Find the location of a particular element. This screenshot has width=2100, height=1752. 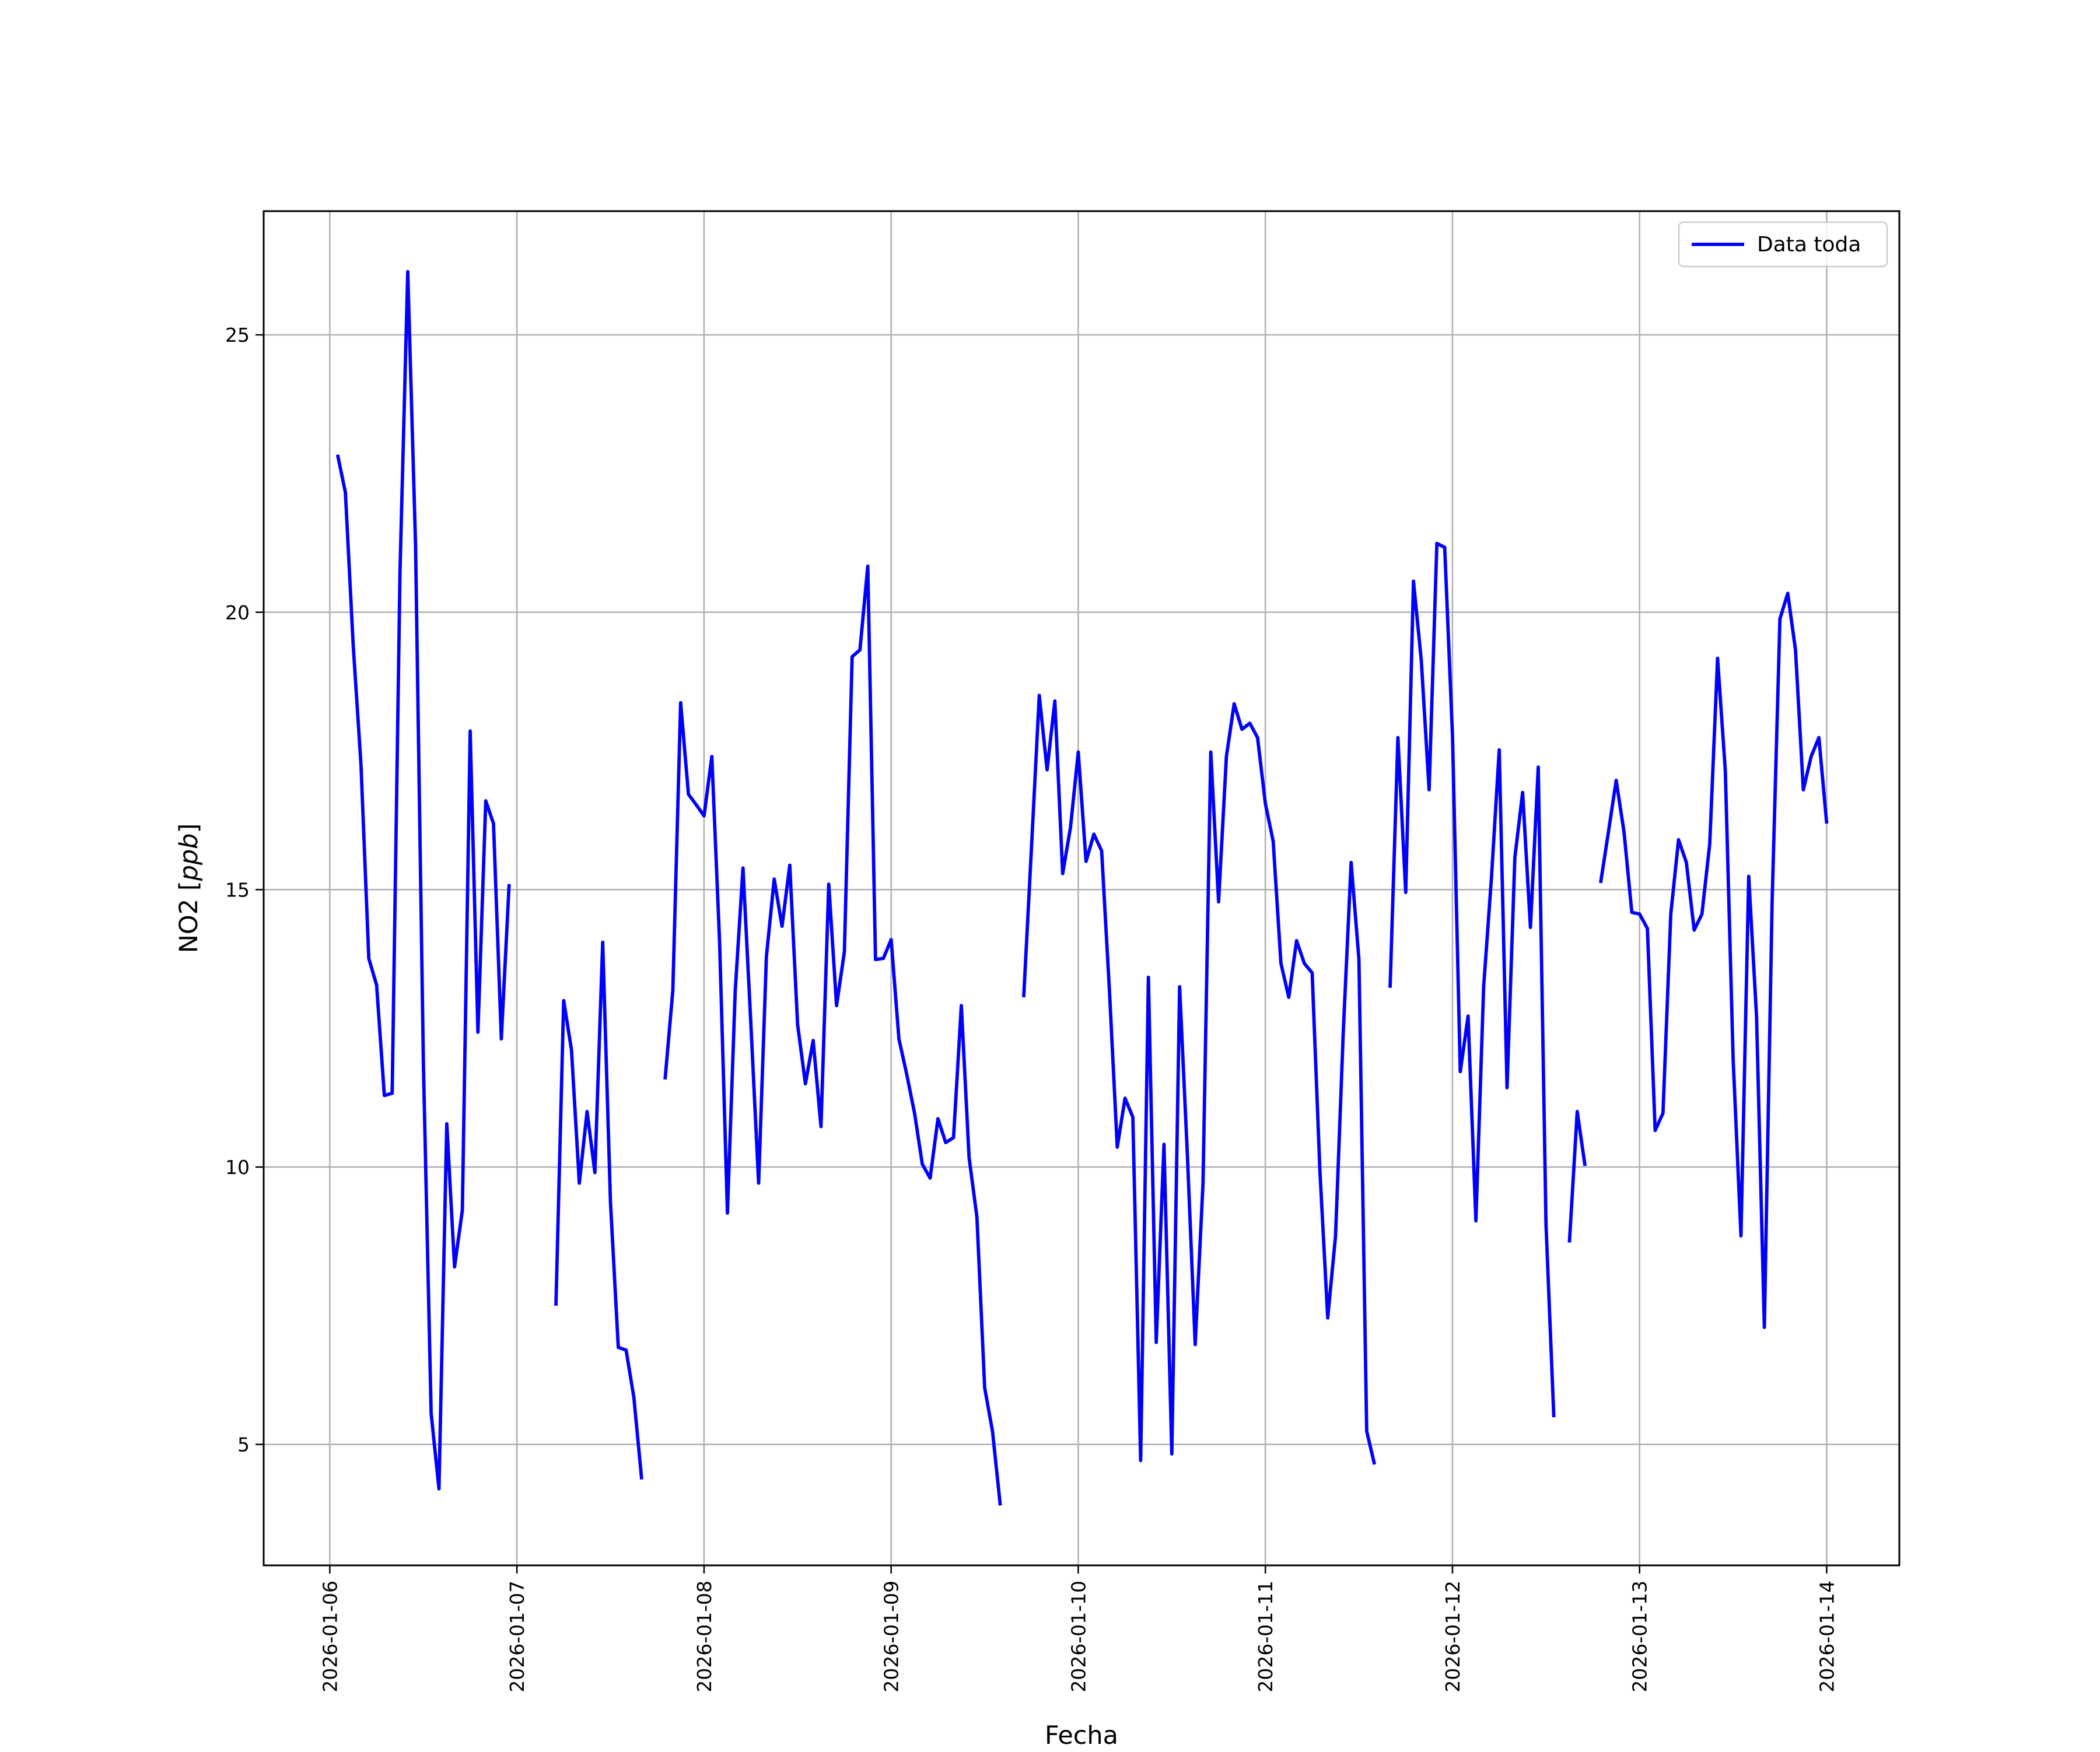

x-axis-label: Fecha is located at coordinates (1081, 1735).